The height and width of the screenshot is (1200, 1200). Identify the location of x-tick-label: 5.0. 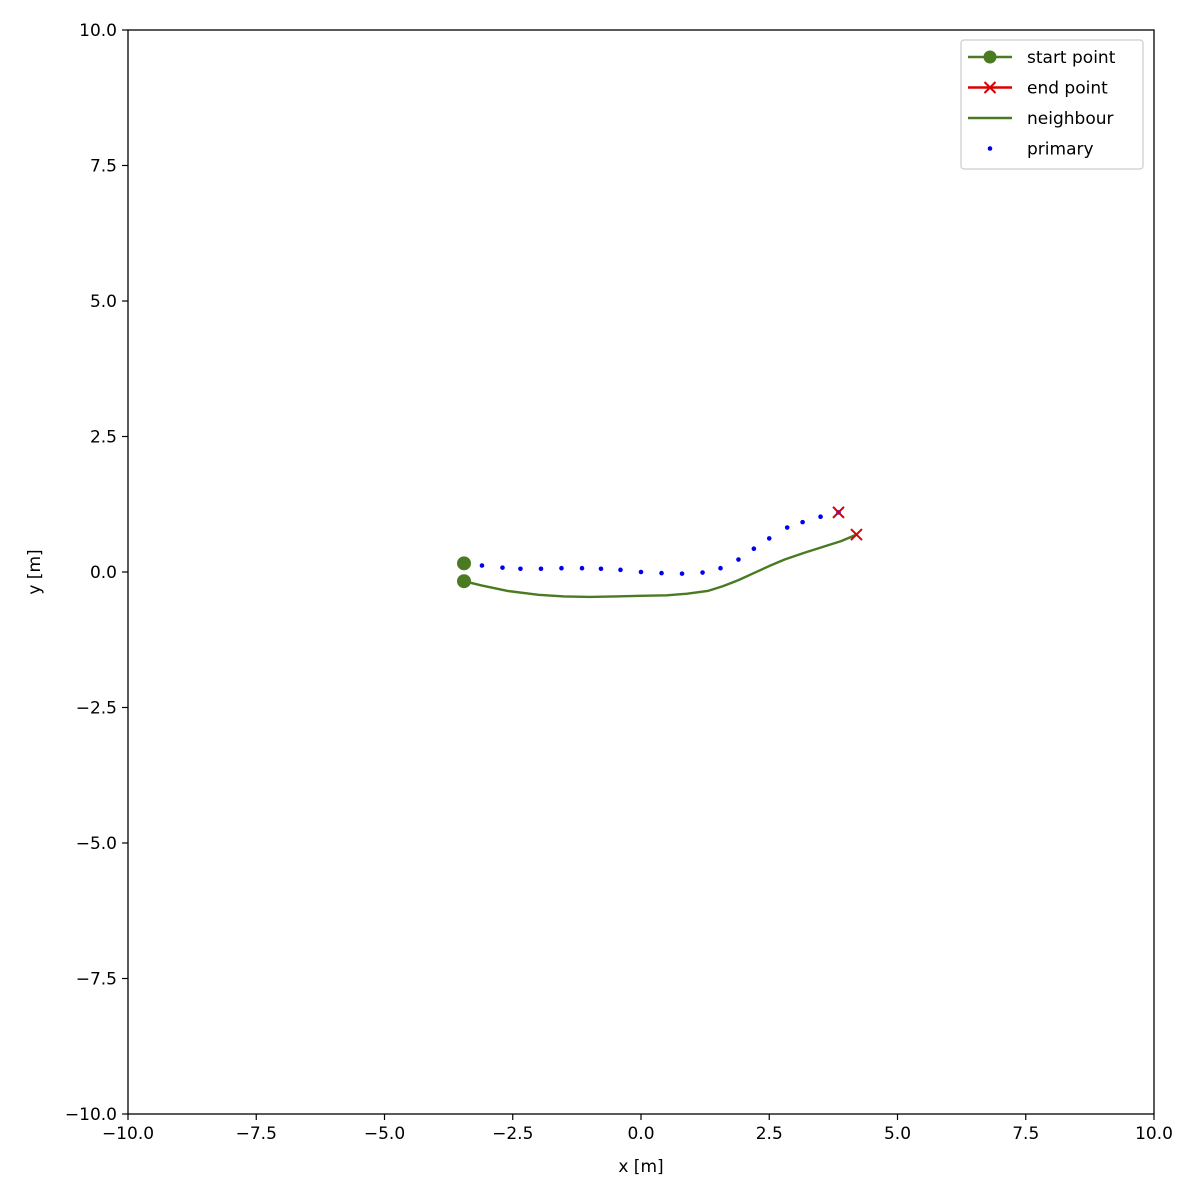
(897, 1134).